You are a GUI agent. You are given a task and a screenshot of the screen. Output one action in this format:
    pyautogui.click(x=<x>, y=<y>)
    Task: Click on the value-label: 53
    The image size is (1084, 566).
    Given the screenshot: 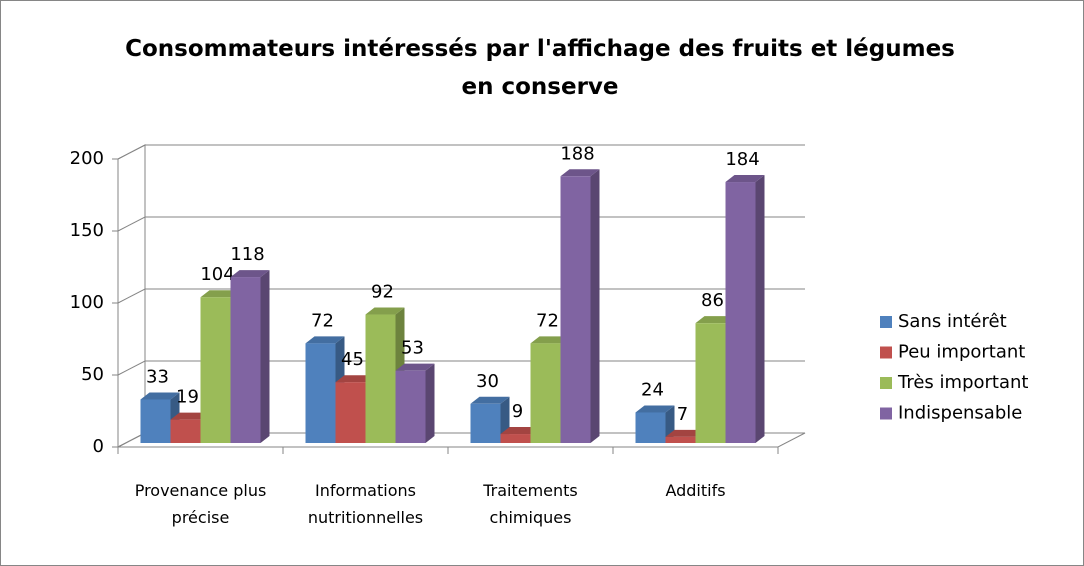 What is the action you would take?
    pyautogui.click(x=412, y=348)
    